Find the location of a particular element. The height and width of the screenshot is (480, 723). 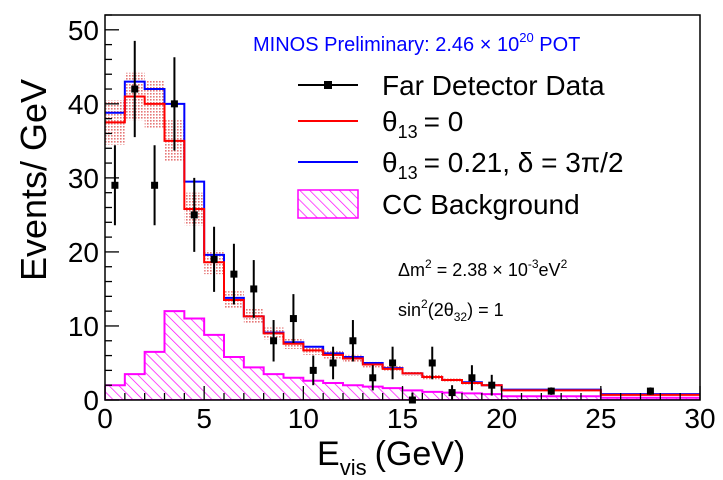

x-axis-label-unit: (GeV) is located at coordinates (420, 454).